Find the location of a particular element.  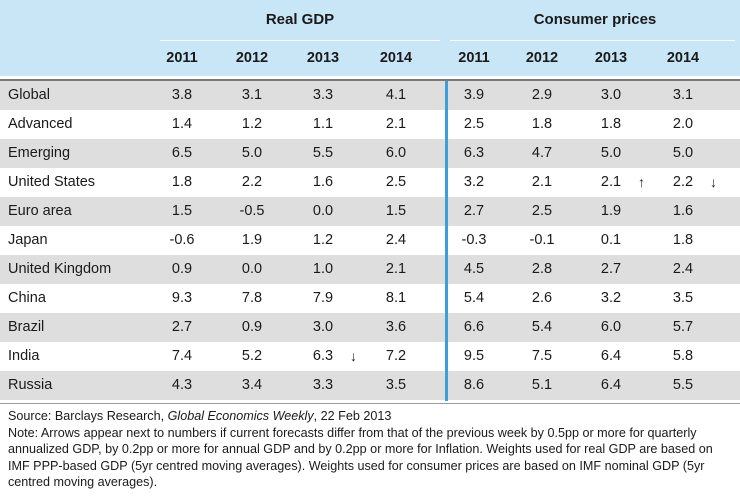

value-cell: 3.9 is located at coordinates (474, 95).